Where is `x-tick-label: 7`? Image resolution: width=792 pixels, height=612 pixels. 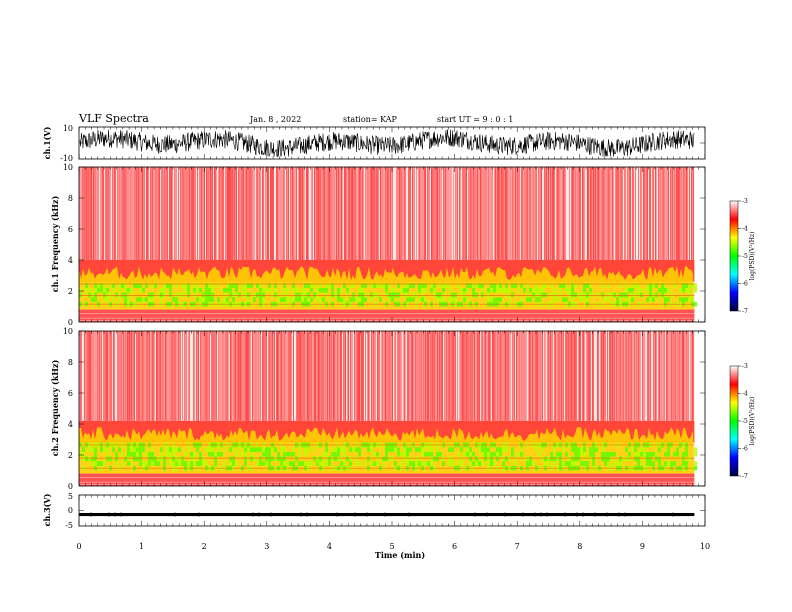 x-tick-label: 7 is located at coordinates (517, 546).